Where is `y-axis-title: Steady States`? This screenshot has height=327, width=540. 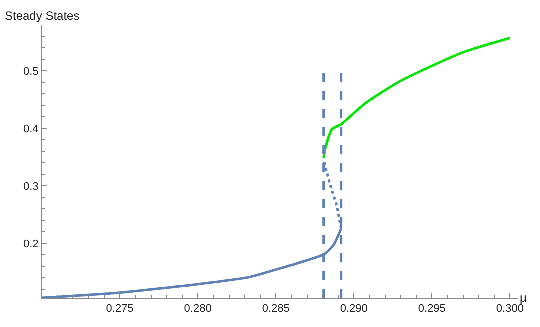
y-axis-title: Steady States is located at coordinates (42, 16).